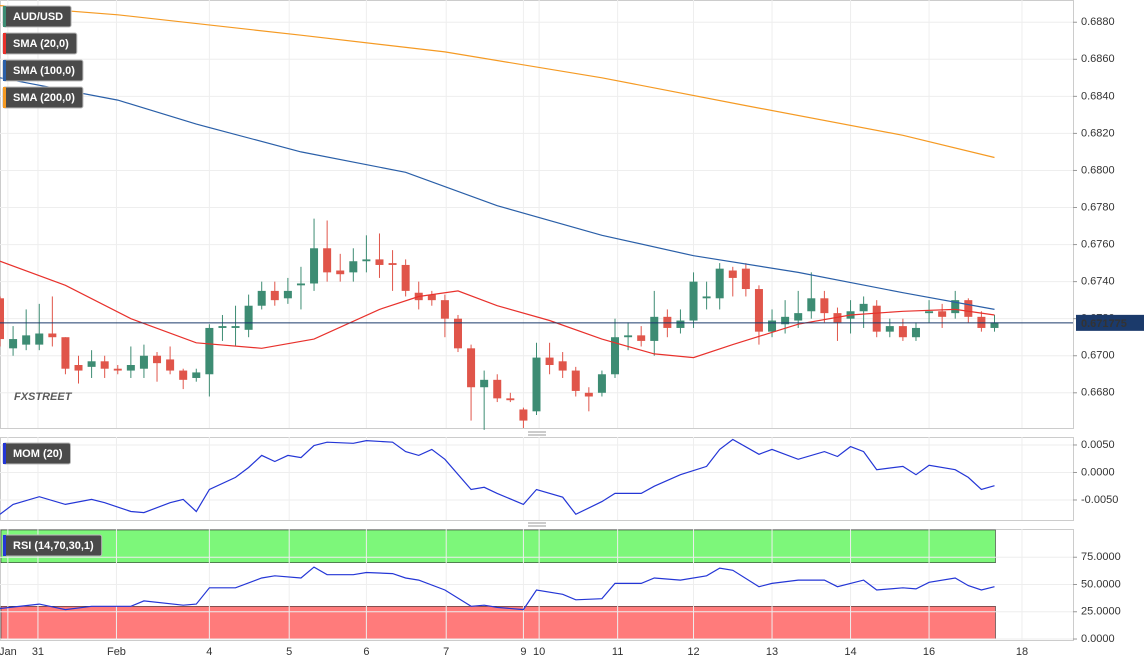 The height and width of the screenshot is (666, 1145). What do you see at coordinates (1101, 584) in the screenshot?
I see `y-tick-label: 50.0000` at bounding box center [1101, 584].